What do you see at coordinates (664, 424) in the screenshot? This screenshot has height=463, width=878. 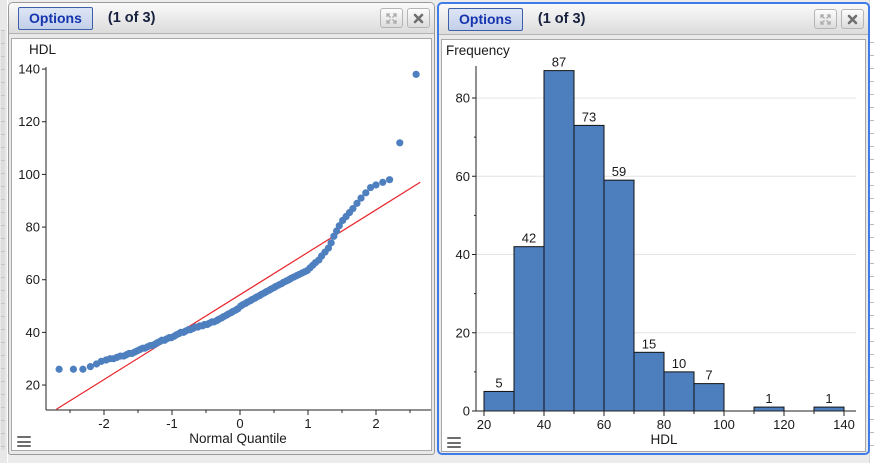 I see `x-tick-label: 80` at bounding box center [664, 424].